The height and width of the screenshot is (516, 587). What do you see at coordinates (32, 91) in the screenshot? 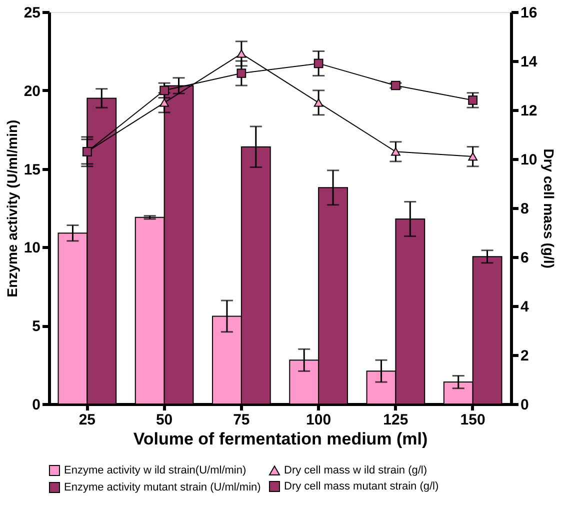
I see `y-tick-label: 20` at bounding box center [32, 91].